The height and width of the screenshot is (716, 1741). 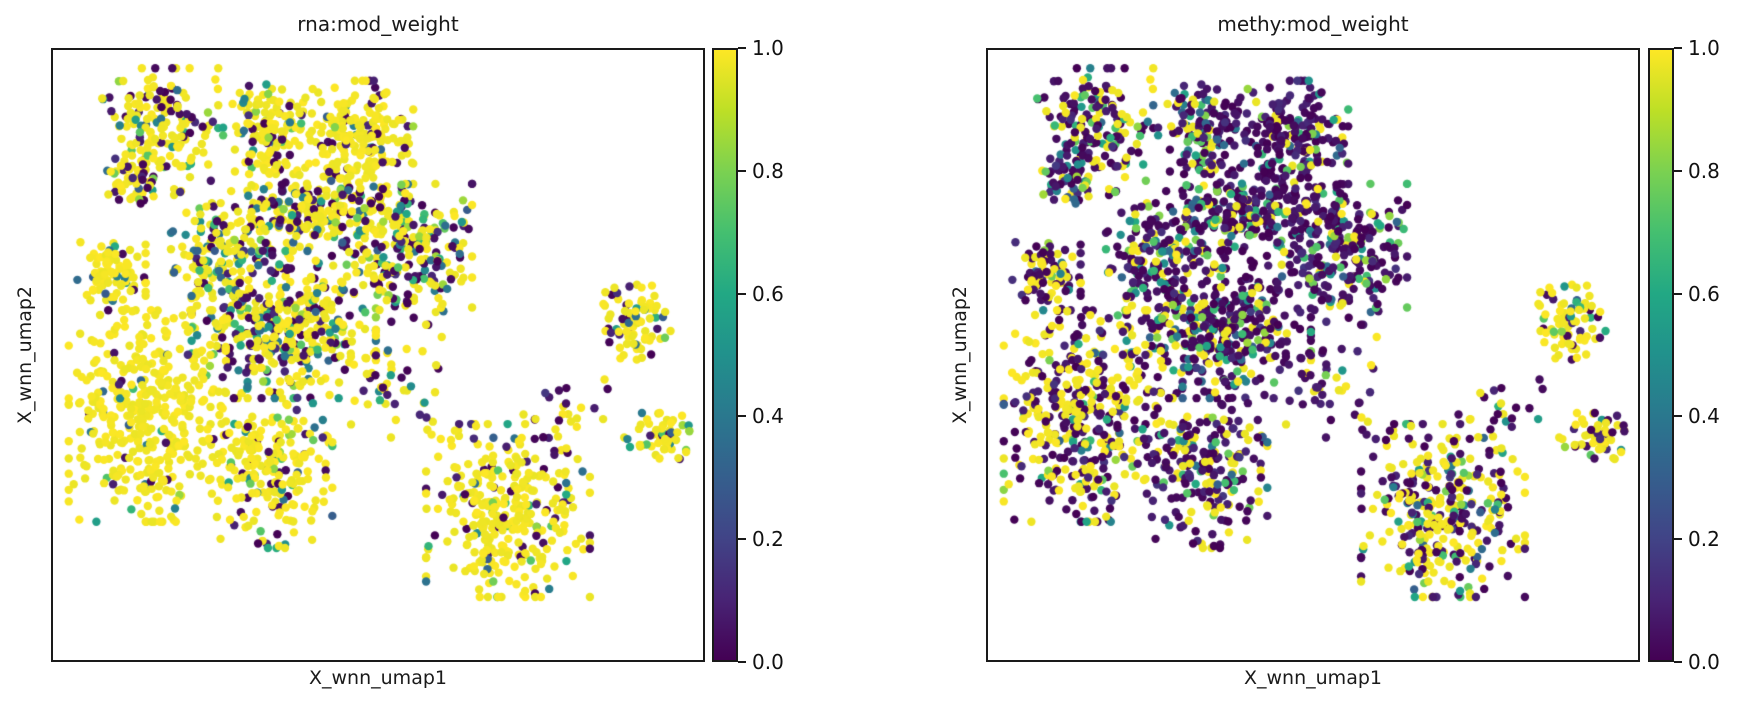 What do you see at coordinates (1313, 678) in the screenshot?
I see `x-axis-label-methy: X_wnn_umap1` at bounding box center [1313, 678].